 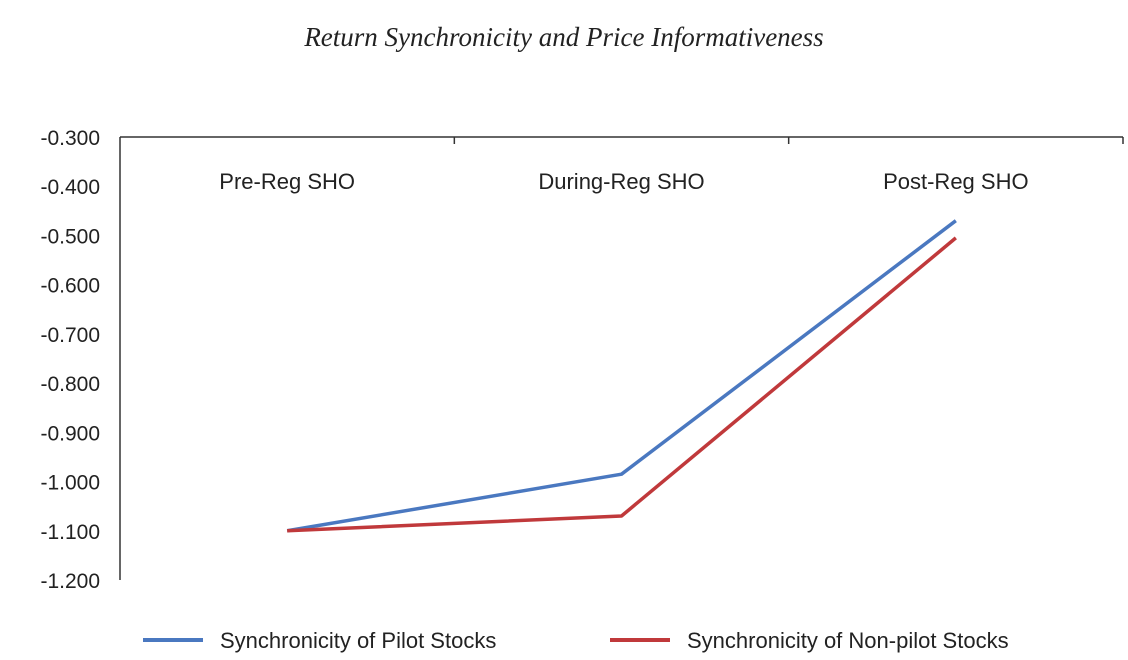 What do you see at coordinates (848, 640) in the screenshot?
I see `legend-label: Synchronicity of Non-pilot Stocks` at bounding box center [848, 640].